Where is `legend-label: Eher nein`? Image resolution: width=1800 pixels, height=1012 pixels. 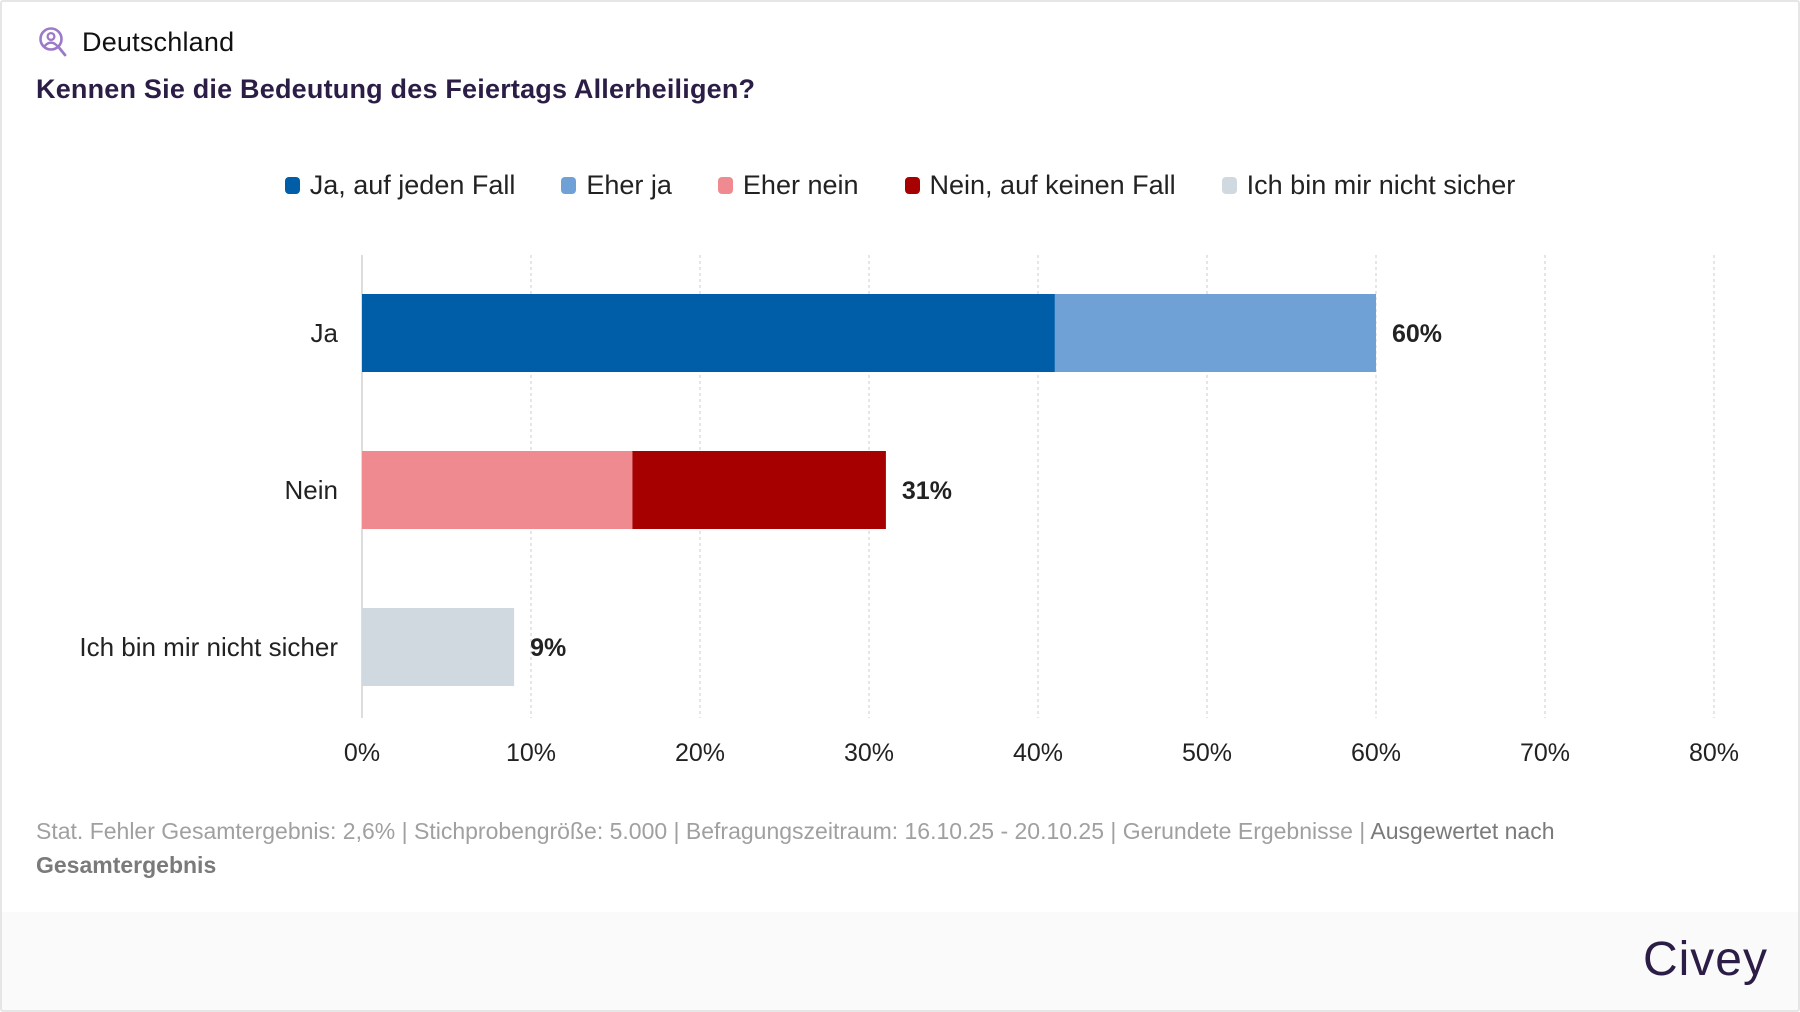 legend-label: Eher nein is located at coordinates (800, 185).